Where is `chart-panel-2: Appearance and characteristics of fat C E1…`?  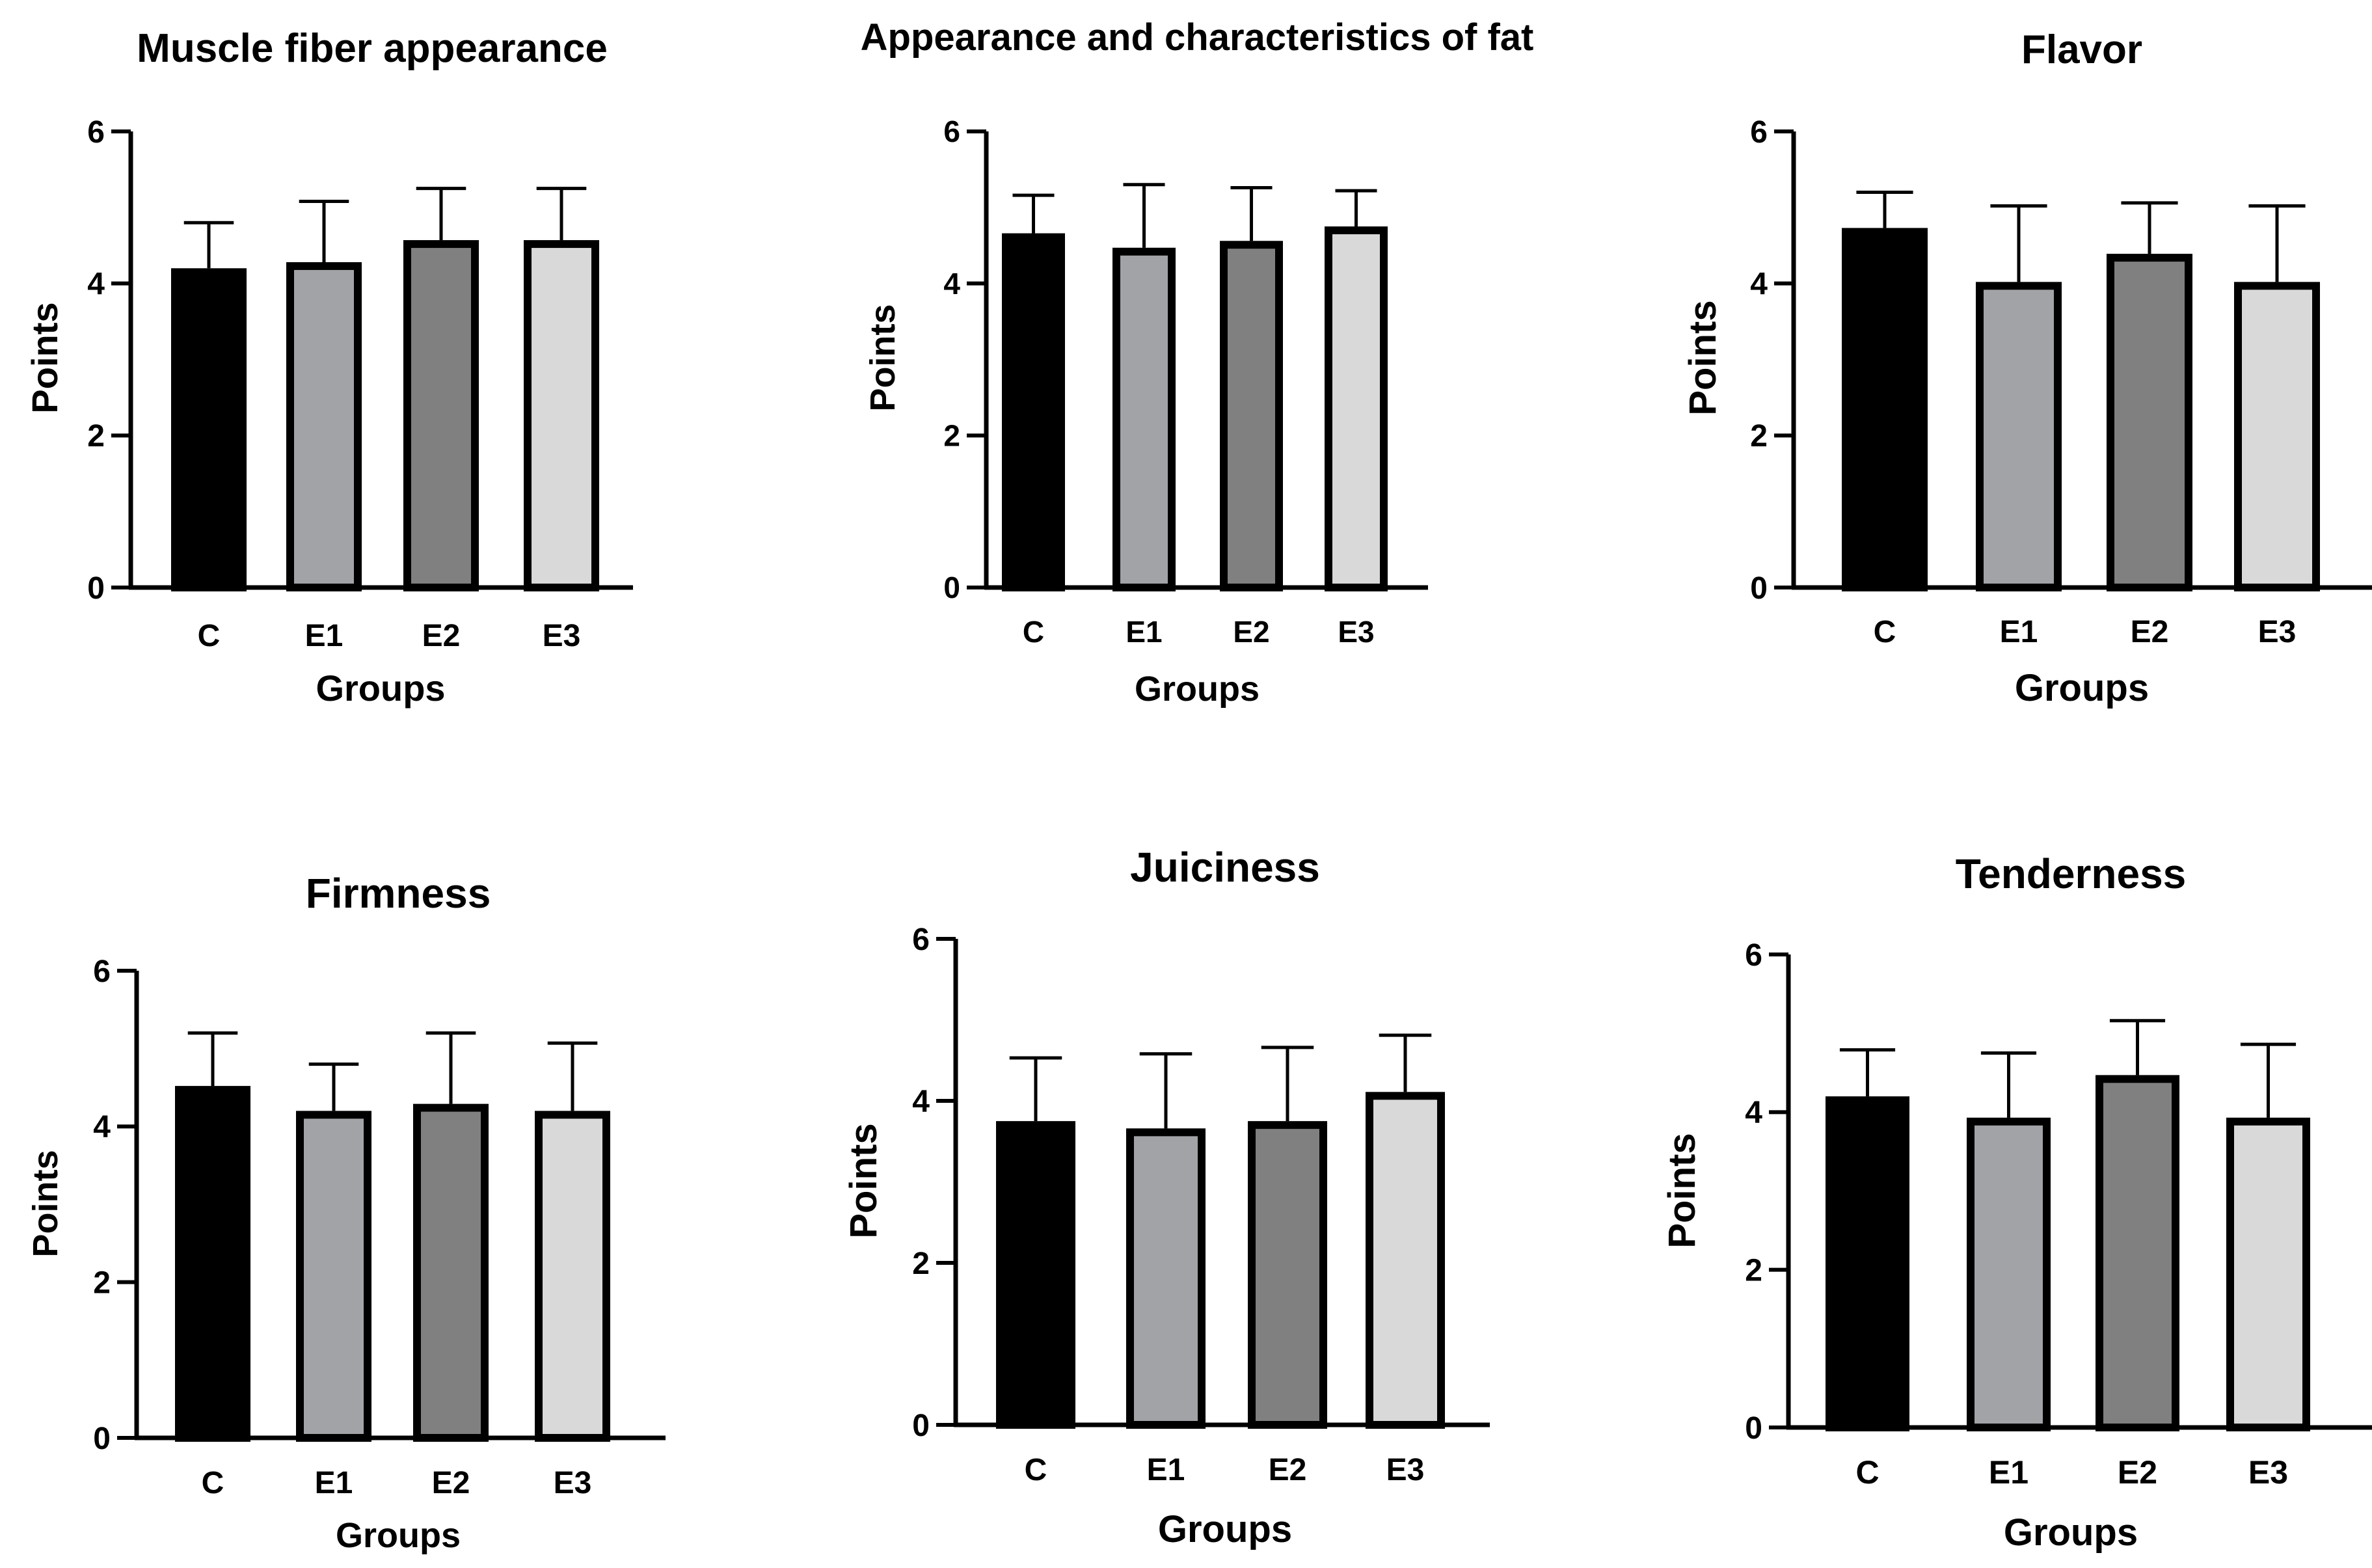 chart-panel-2: Appearance and characteristics of fat C E1… is located at coordinates (1197, 363).